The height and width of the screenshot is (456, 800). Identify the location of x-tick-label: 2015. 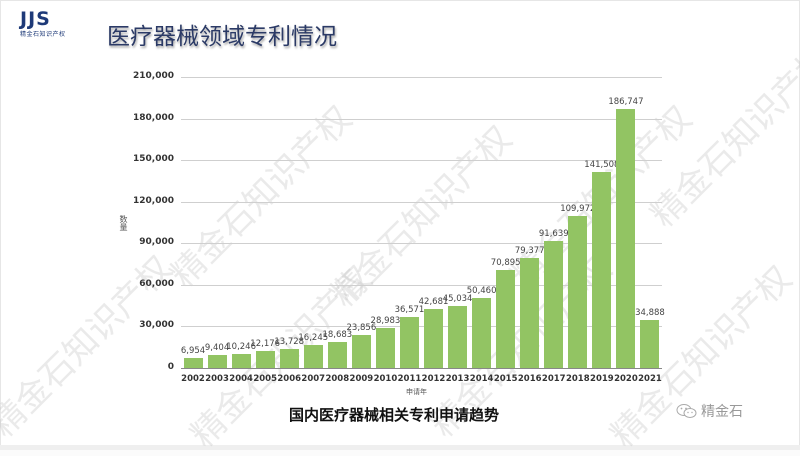
(505, 379).